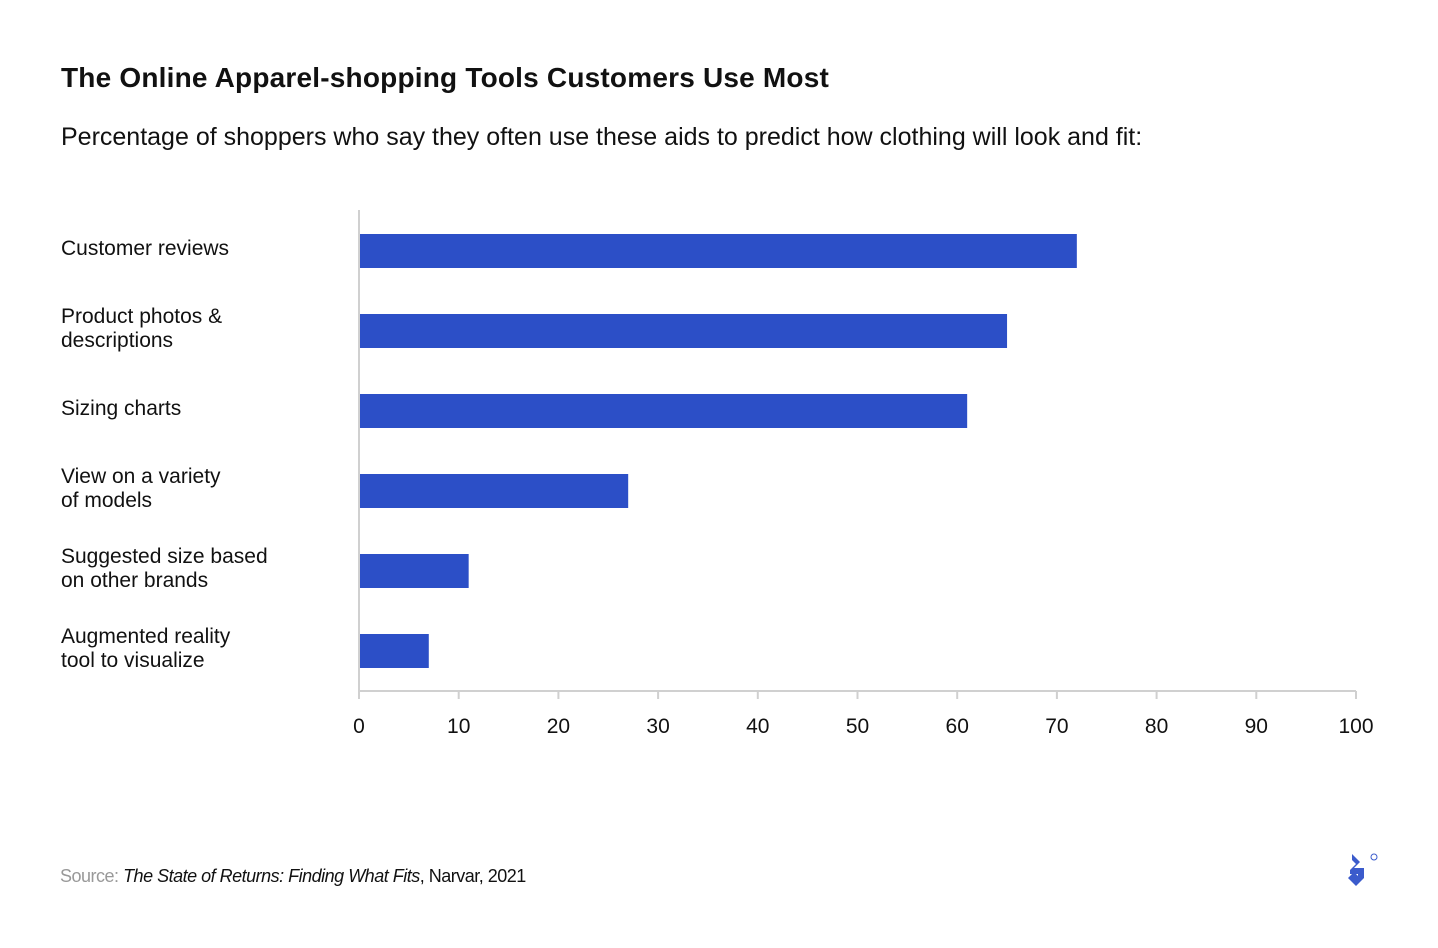  What do you see at coordinates (135, 580) in the screenshot?
I see `category-label-line: on other brands` at bounding box center [135, 580].